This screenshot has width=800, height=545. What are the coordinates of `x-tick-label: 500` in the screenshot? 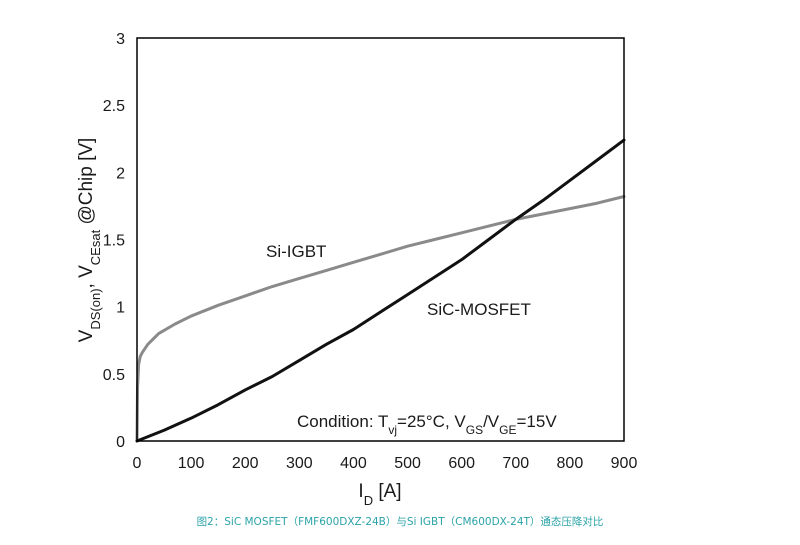 It's located at (407, 463).